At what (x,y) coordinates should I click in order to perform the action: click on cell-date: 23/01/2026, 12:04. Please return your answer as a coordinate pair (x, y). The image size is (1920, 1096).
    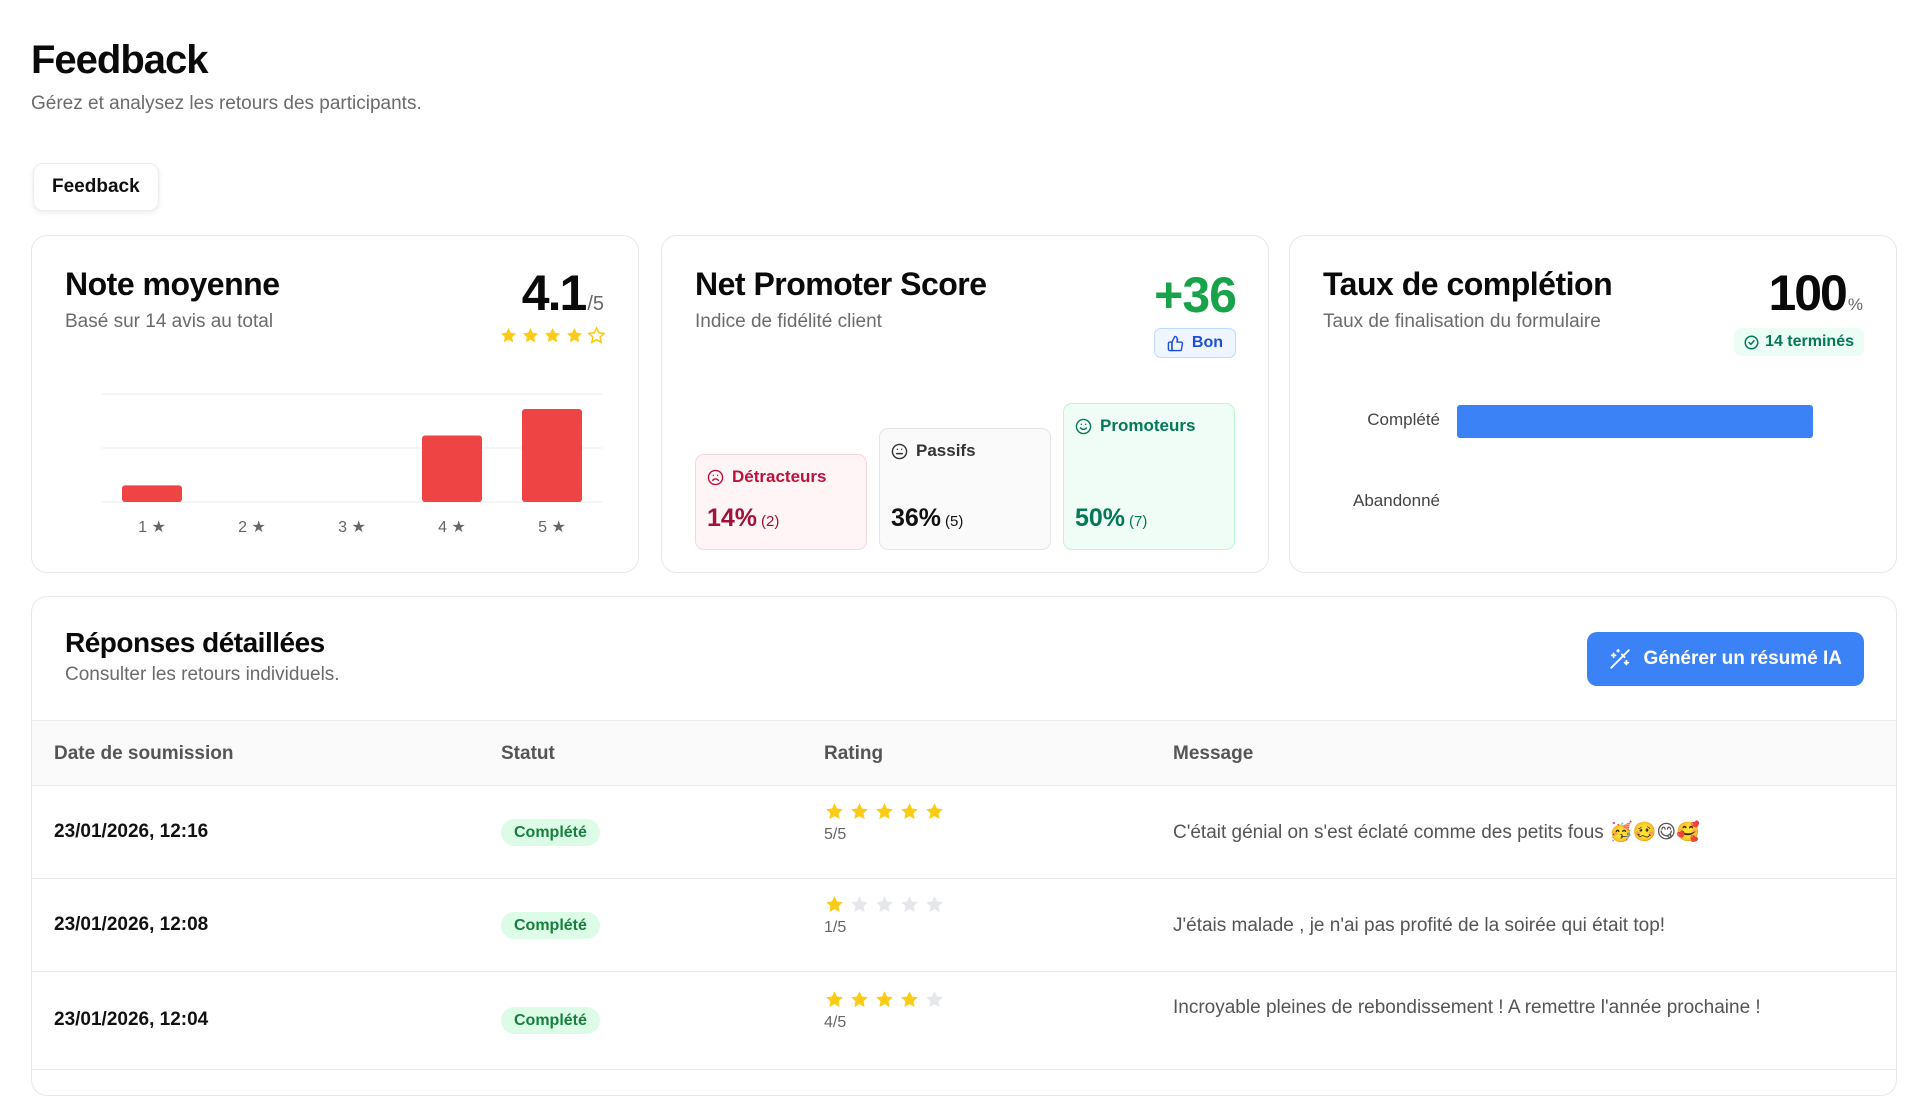
    Looking at the image, I should click on (131, 1019).